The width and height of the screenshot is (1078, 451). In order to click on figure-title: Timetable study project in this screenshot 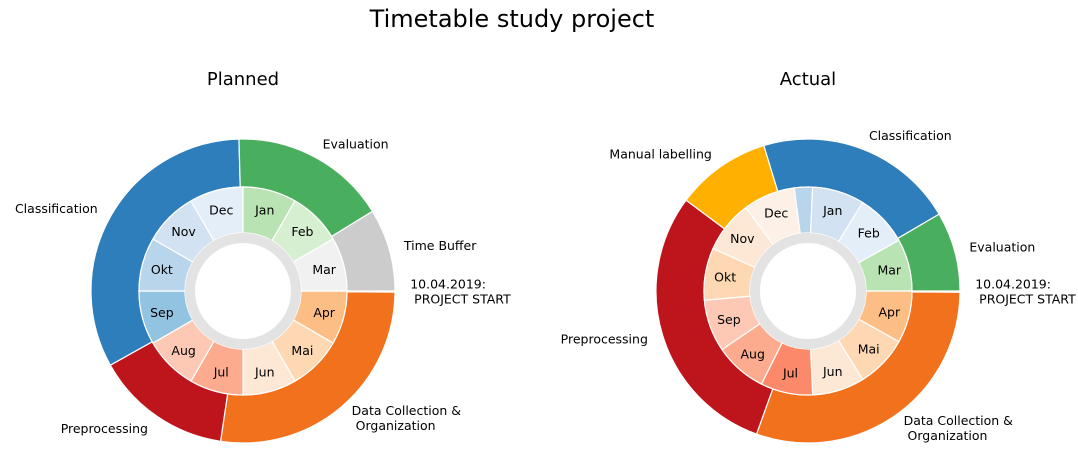, I will do `click(512, 19)`.